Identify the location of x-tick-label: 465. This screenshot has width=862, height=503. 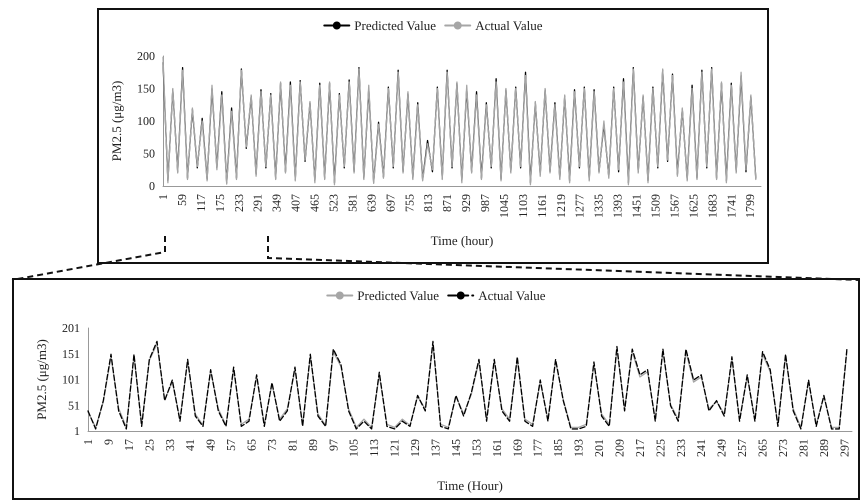
(315, 203).